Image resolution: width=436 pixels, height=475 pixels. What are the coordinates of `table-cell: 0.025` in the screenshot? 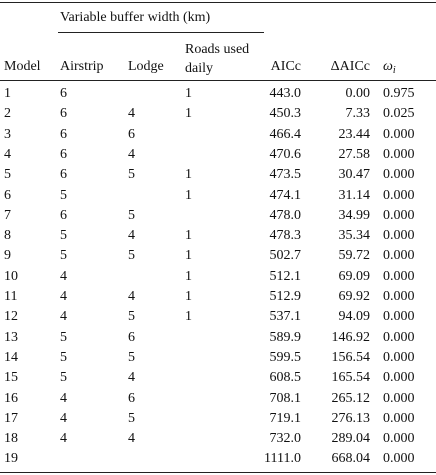 It's located at (399, 114).